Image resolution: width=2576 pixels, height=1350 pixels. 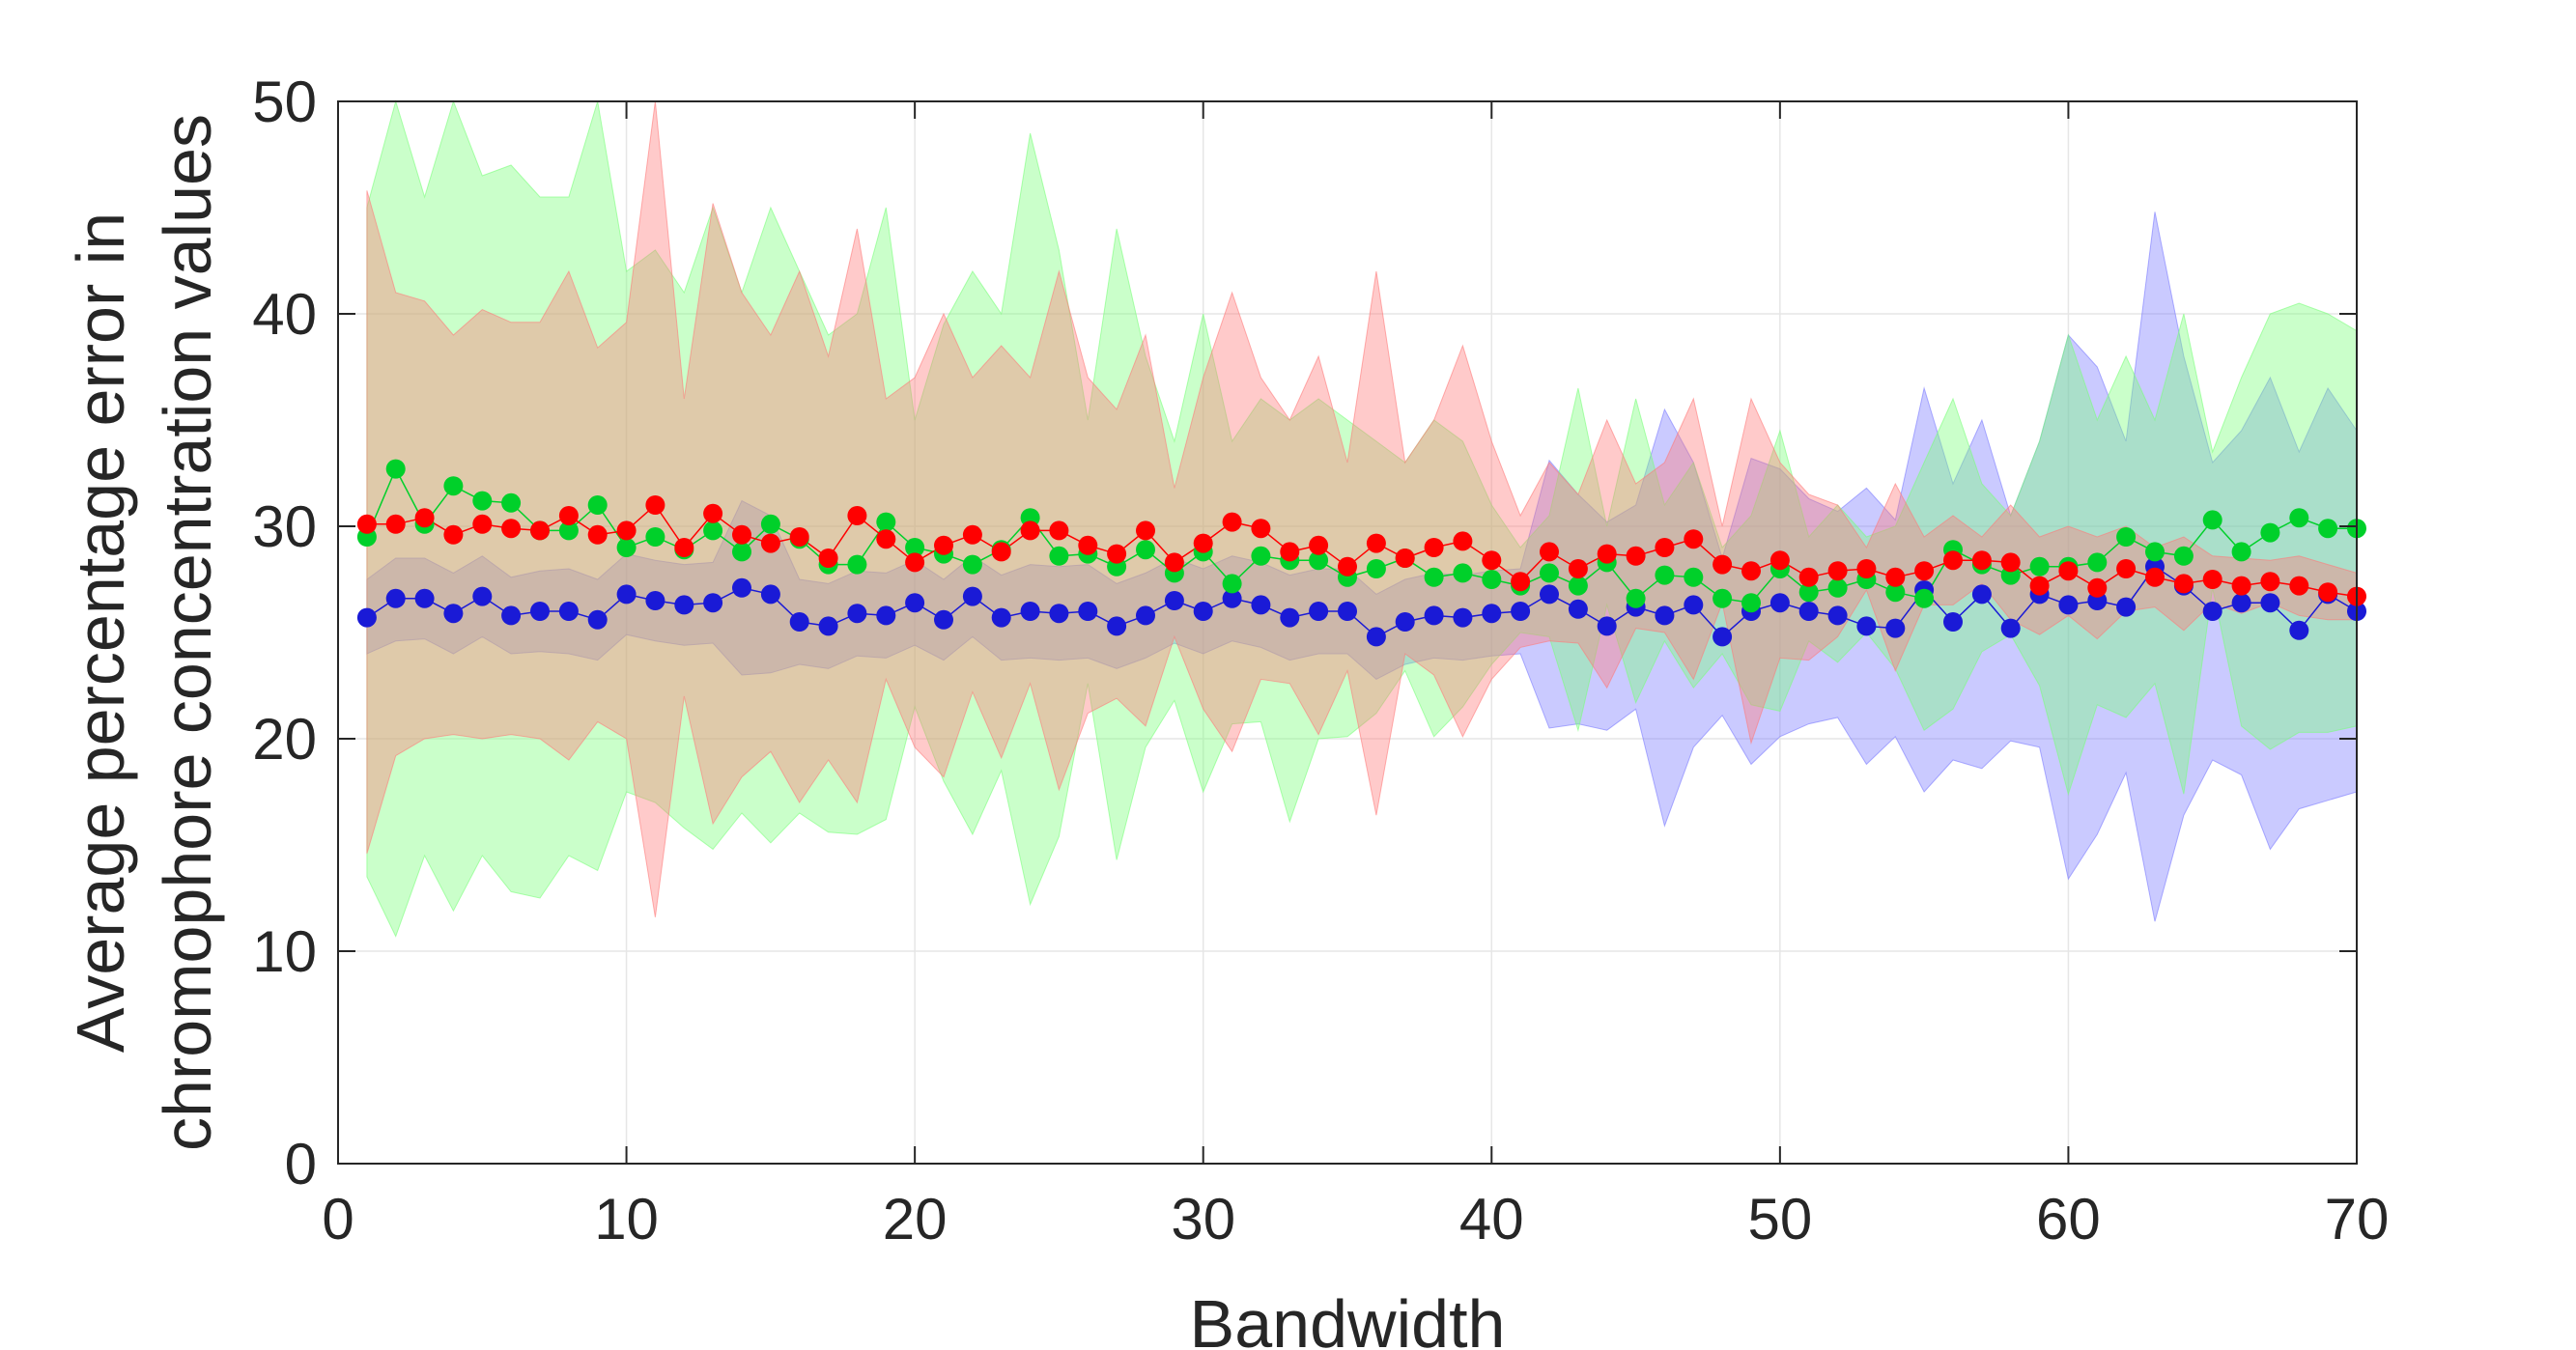 I want to click on series-lines, so click(x=1362, y=552).